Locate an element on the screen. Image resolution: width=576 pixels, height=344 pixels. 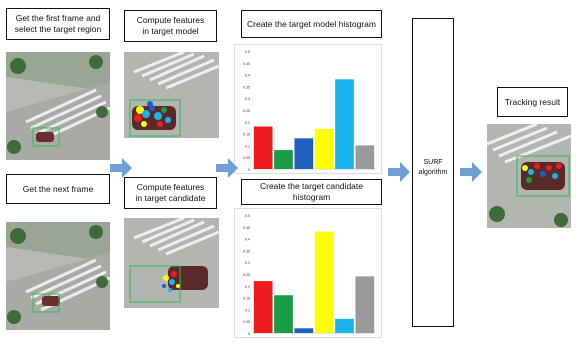
arrow-frame-to-features is located at coordinates (121, 168).